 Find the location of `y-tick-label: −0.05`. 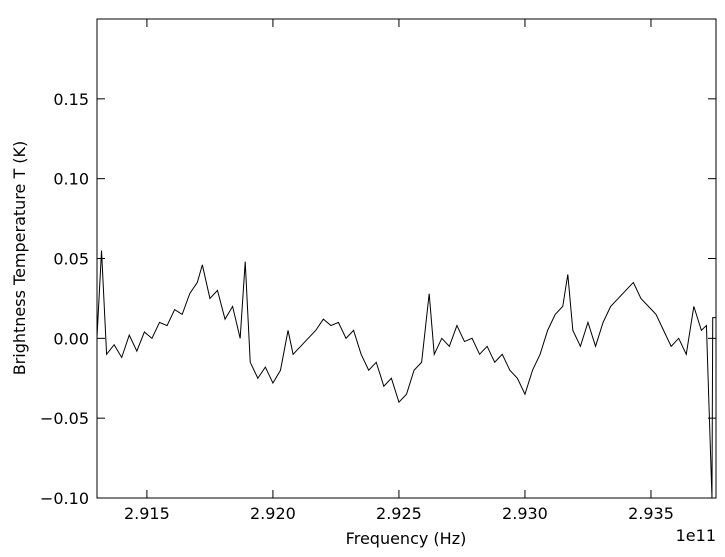

y-tick-label: −0.05 is located at coordinates (64, 418).